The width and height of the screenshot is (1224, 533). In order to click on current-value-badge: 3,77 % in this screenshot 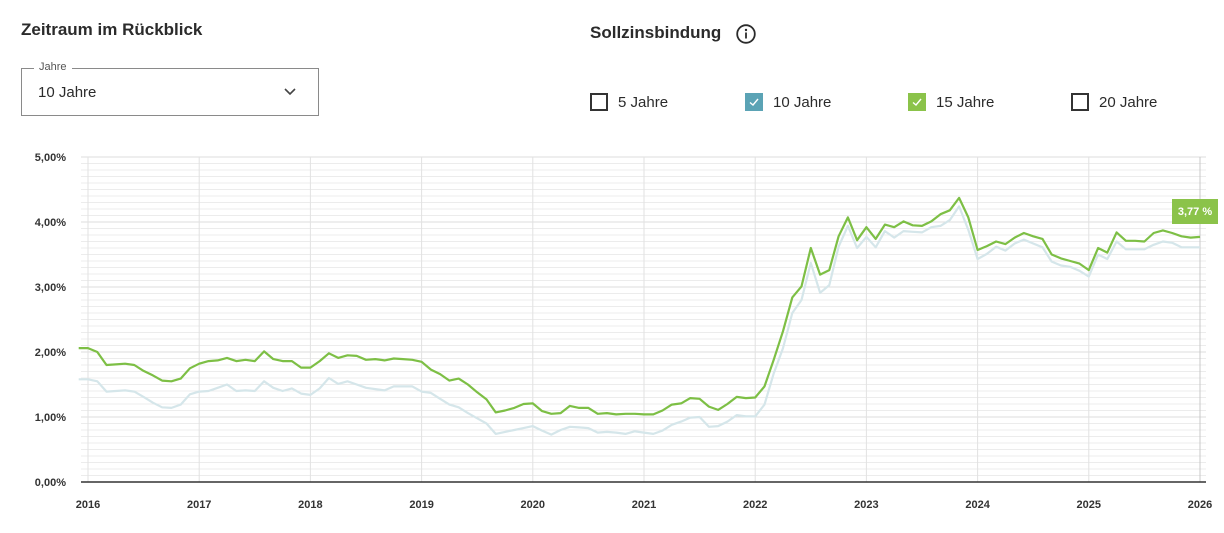, I will do `click(1195, 211)`.